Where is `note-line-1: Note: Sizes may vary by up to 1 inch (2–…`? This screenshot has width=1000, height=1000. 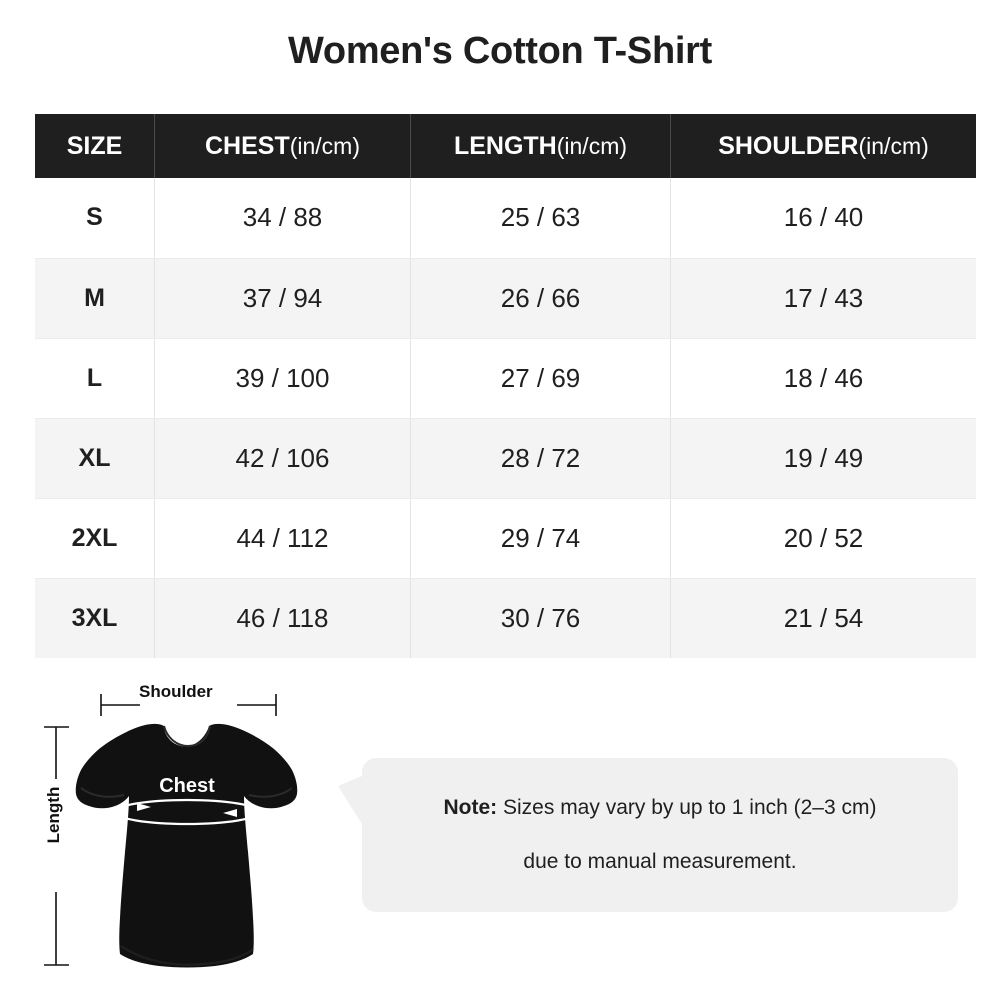 note-line-1: Note: Sizes may vary by up to 1 inch (2–… is located at coordinates (660, 808).